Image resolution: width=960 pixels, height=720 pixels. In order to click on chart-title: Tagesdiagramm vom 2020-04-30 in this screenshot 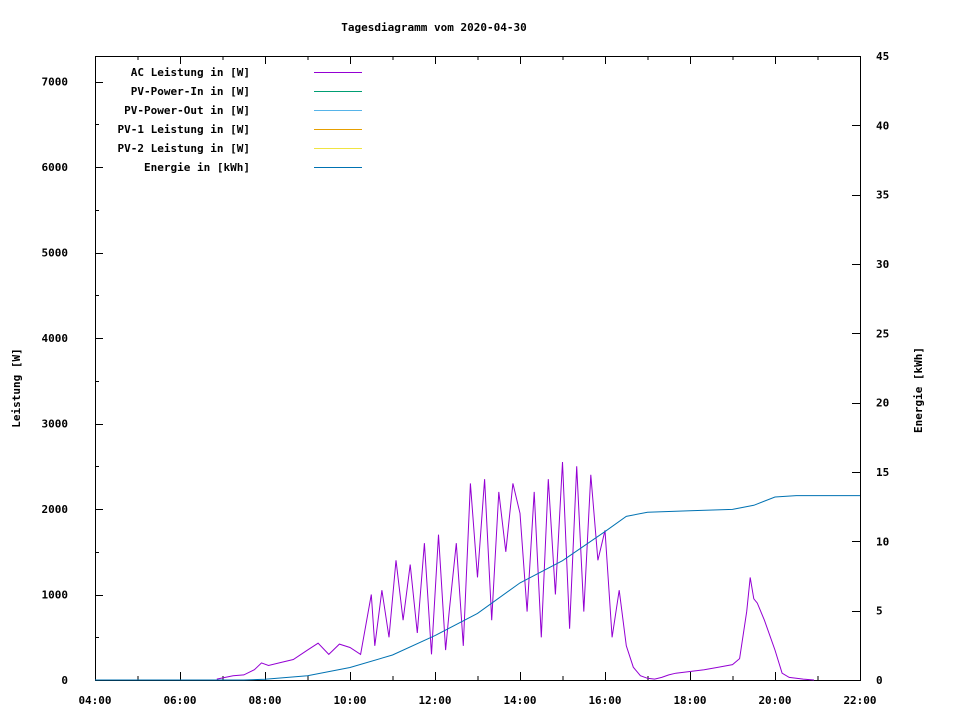, I will do `click(433, 27)`.